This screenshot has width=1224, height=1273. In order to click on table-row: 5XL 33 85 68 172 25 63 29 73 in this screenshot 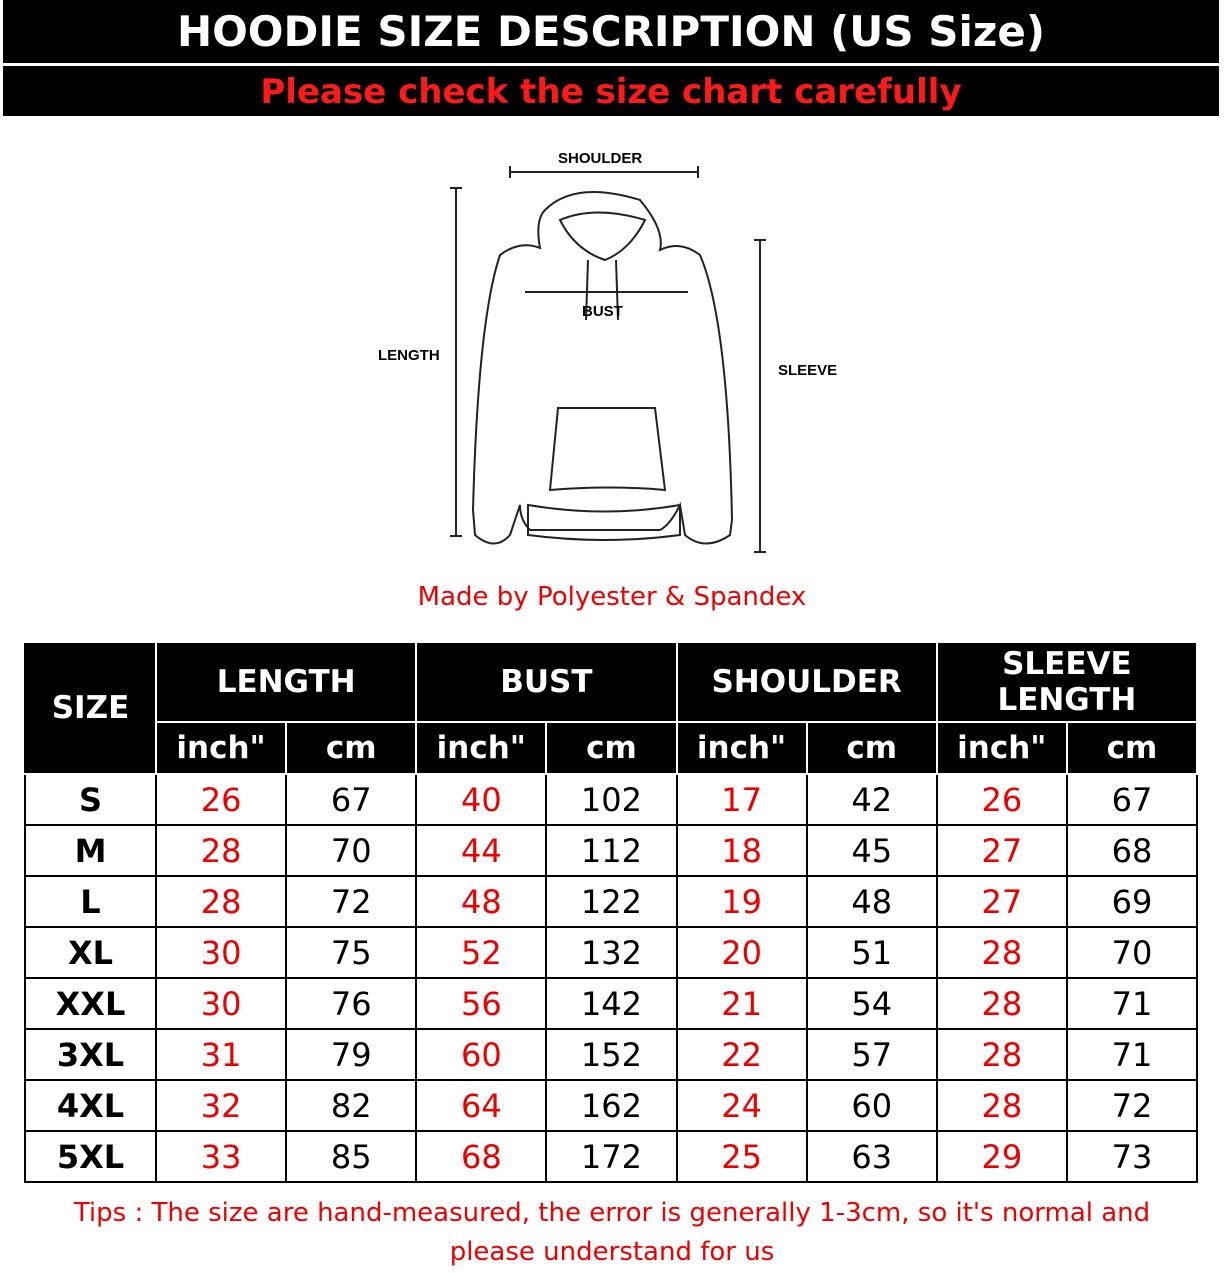, I will do `click(611, 1156)`.